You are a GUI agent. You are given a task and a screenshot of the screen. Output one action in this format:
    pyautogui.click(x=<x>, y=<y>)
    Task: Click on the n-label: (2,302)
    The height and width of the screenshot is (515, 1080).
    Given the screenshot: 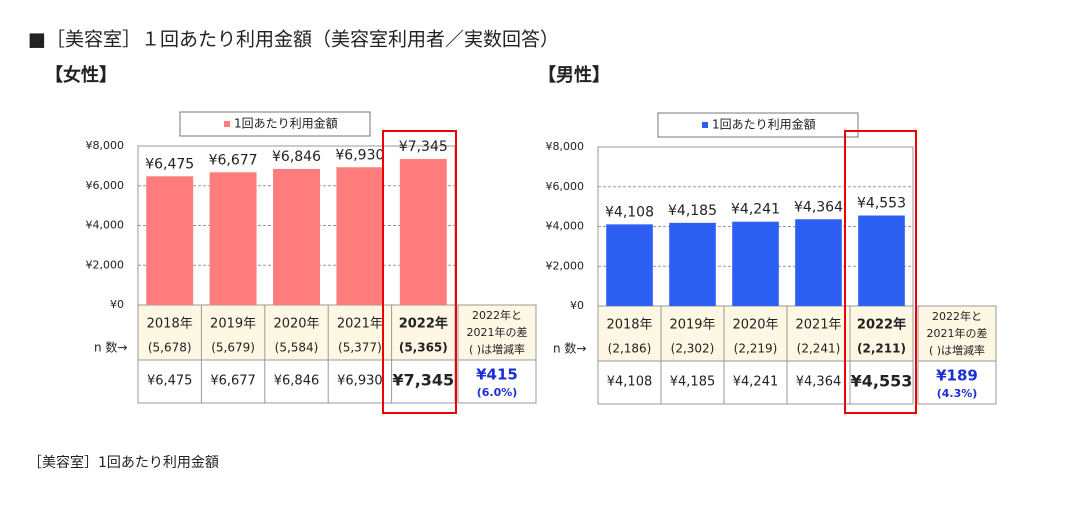 What is the action you would take?
    pyautogui.click(x=693, y=349)
    